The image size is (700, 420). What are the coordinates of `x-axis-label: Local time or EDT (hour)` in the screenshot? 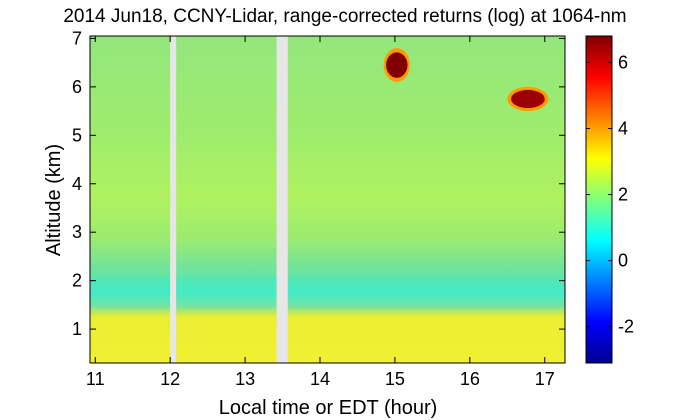 It's located at (328, 408).